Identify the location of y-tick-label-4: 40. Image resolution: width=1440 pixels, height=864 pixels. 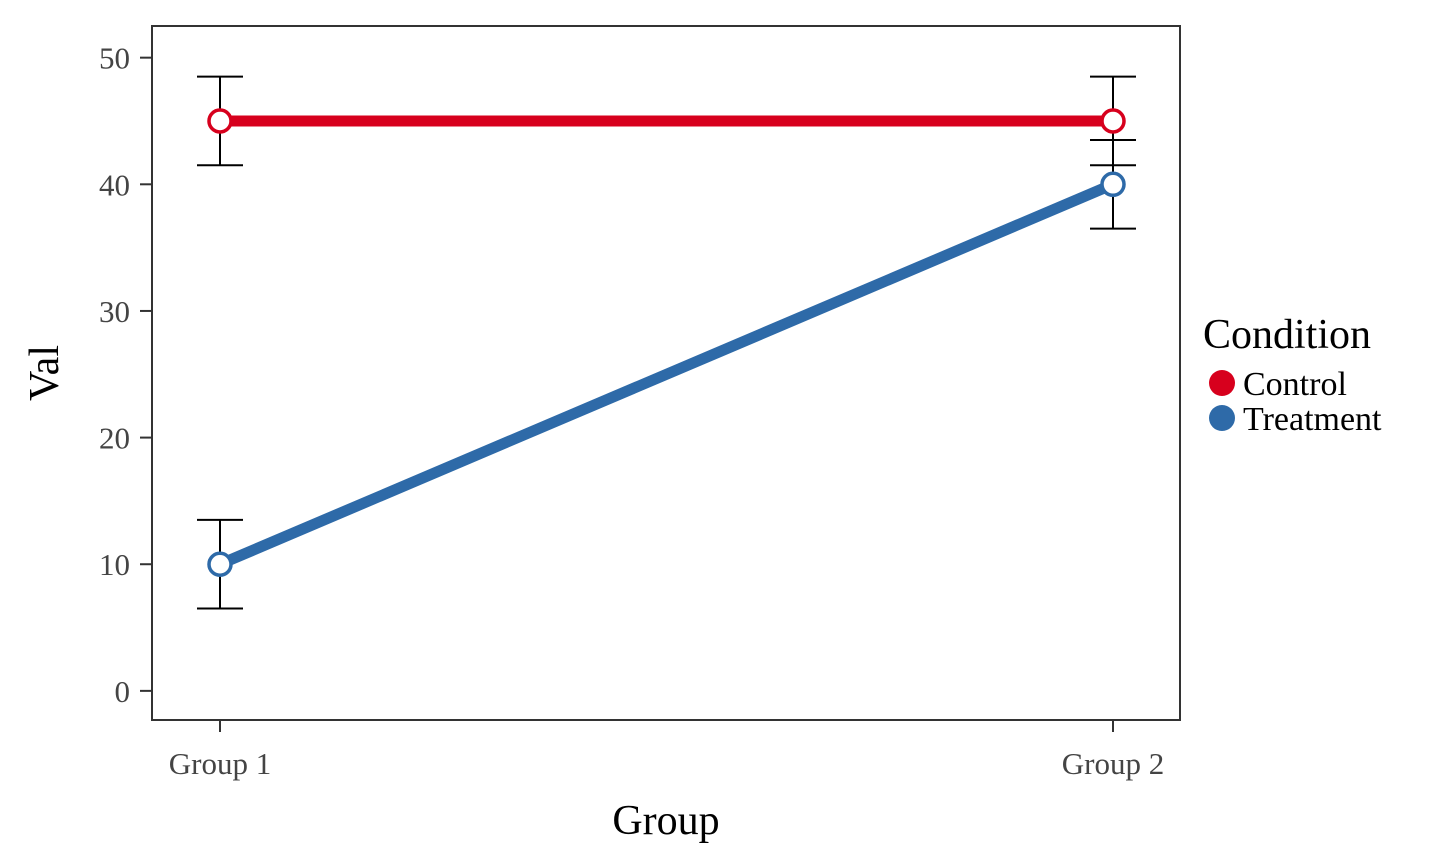
(114, 184).